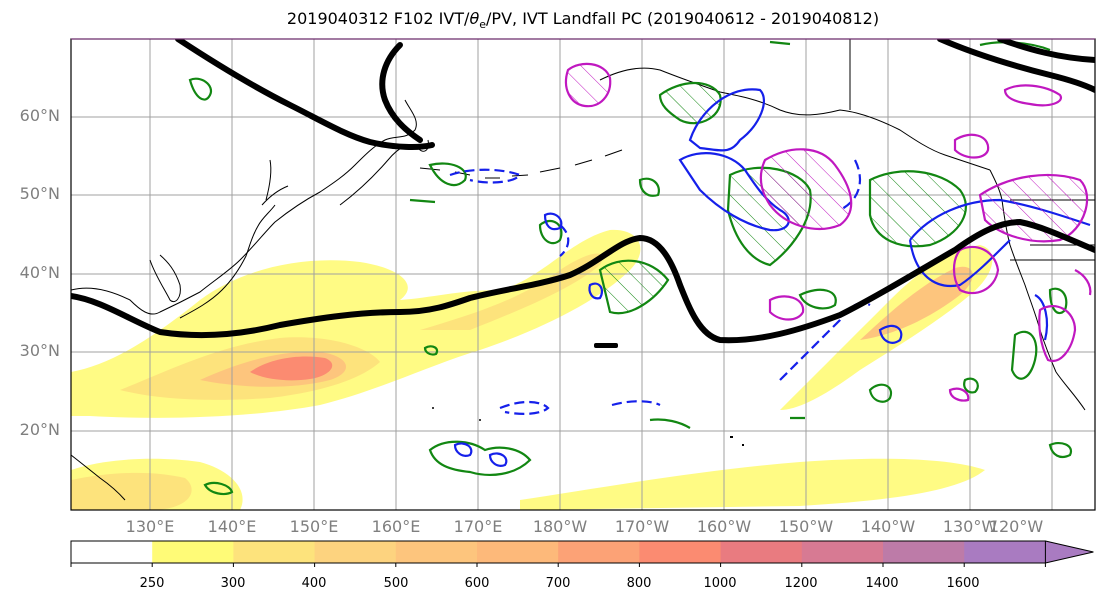 The height and width of the screenshot is (603, 1105). What do you see at coordinates (752, 484) in the screenshot?
I see `ivt-band-southeast` at bounding box center [752, 484].